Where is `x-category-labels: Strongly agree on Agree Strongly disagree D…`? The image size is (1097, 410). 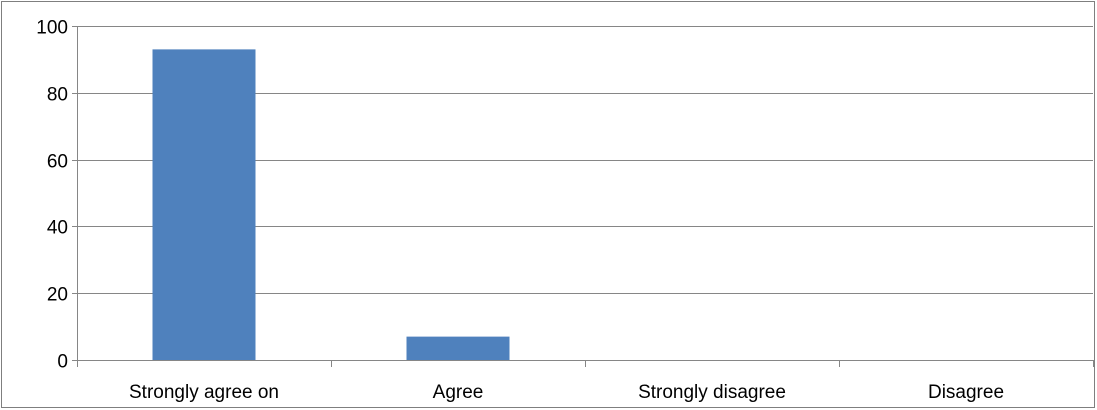
x-category-labels: Strongly agree on Agree Strongly disagree D… is located at coordinates (566, 392).